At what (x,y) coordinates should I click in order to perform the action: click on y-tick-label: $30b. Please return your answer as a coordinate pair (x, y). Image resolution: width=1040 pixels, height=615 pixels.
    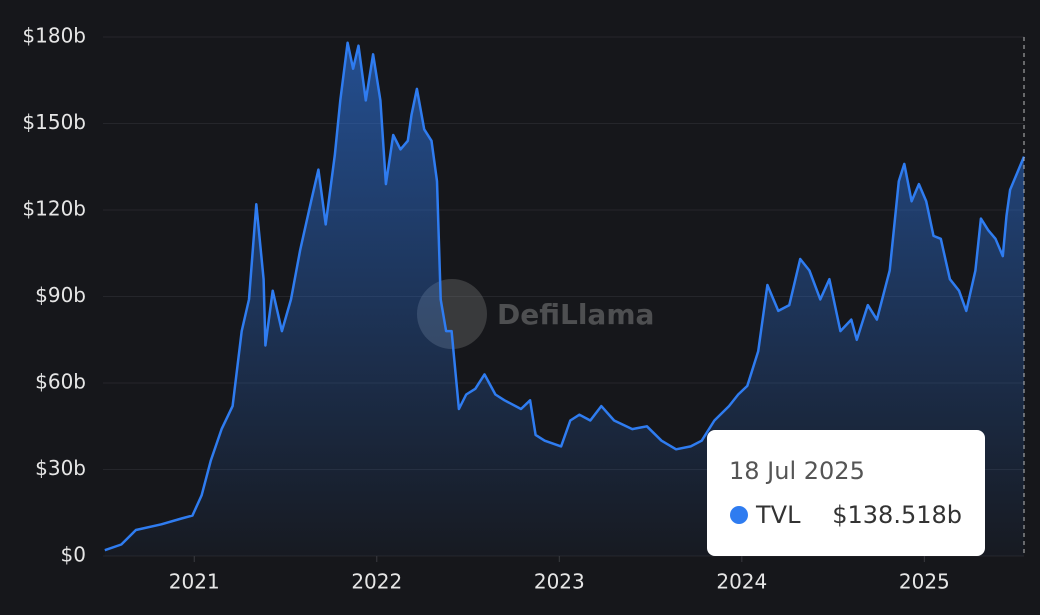
    Looking at the image, I should click on (60, 468).